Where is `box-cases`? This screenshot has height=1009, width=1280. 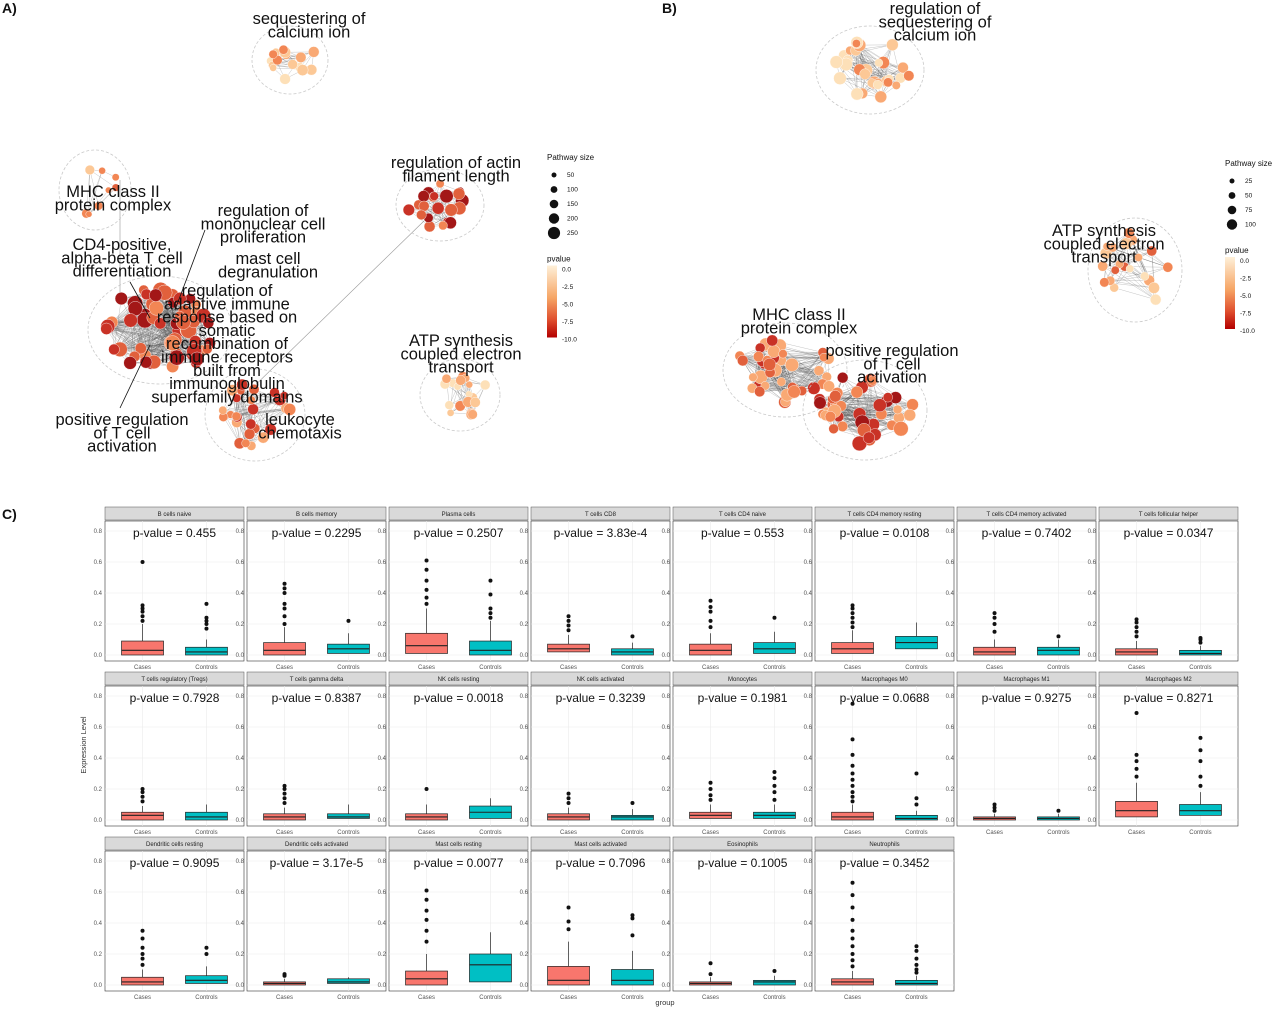 box-cases is located at coordinates (142, 981).